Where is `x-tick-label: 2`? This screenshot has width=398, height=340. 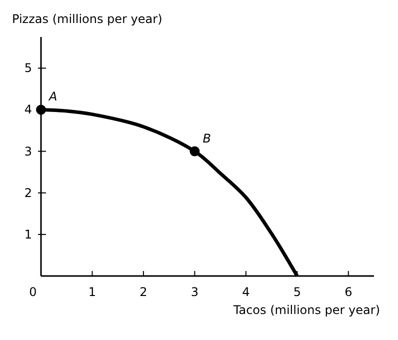 x-tick-label: 2 is located at coordinates (144, 292).